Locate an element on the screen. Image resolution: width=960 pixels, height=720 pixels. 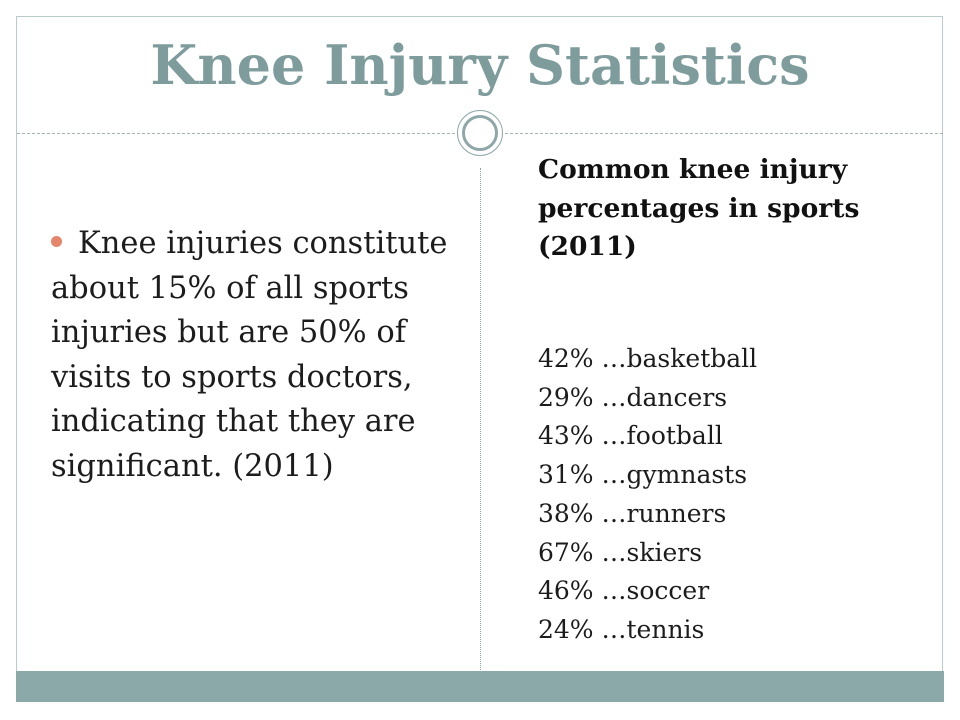
footer-bar is located at coordinates (480, 686).